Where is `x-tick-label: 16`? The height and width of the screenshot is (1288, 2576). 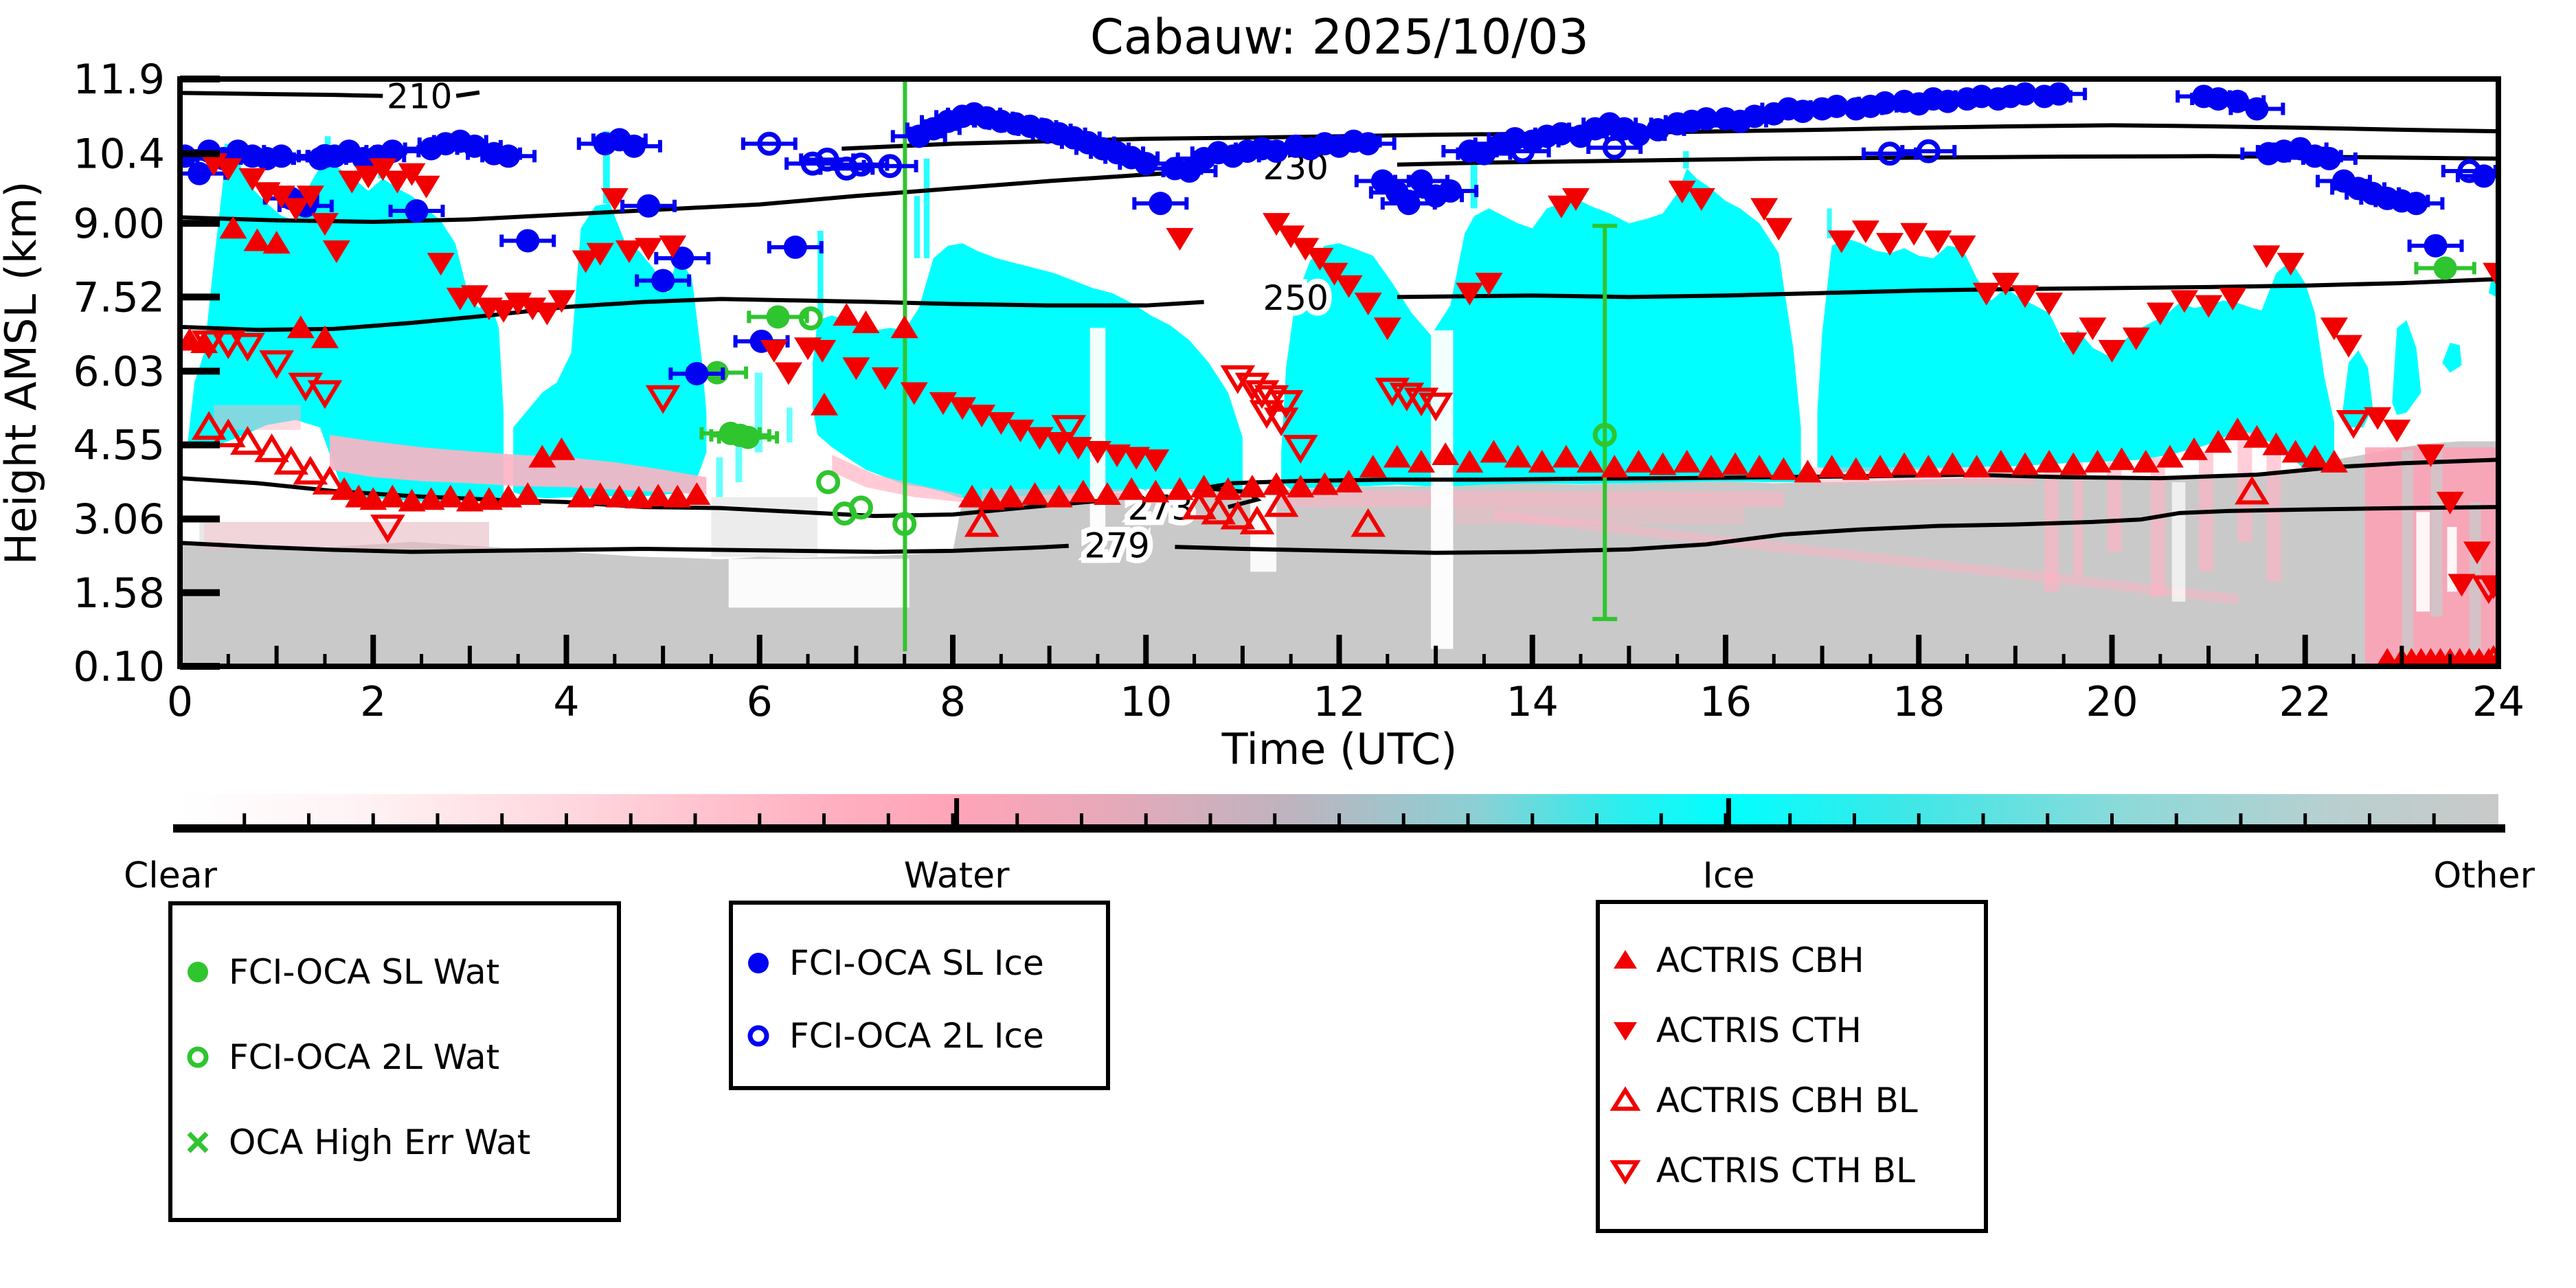 x-tick-label: 16 is located at coordinates (1725, 702).